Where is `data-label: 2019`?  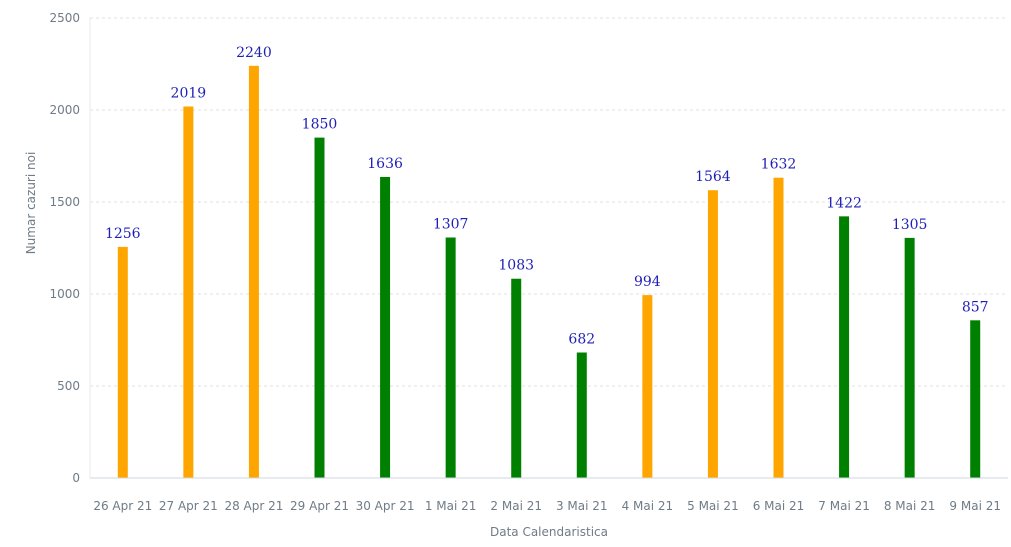 data-label: 2019 is located at coordinates (189, 94).